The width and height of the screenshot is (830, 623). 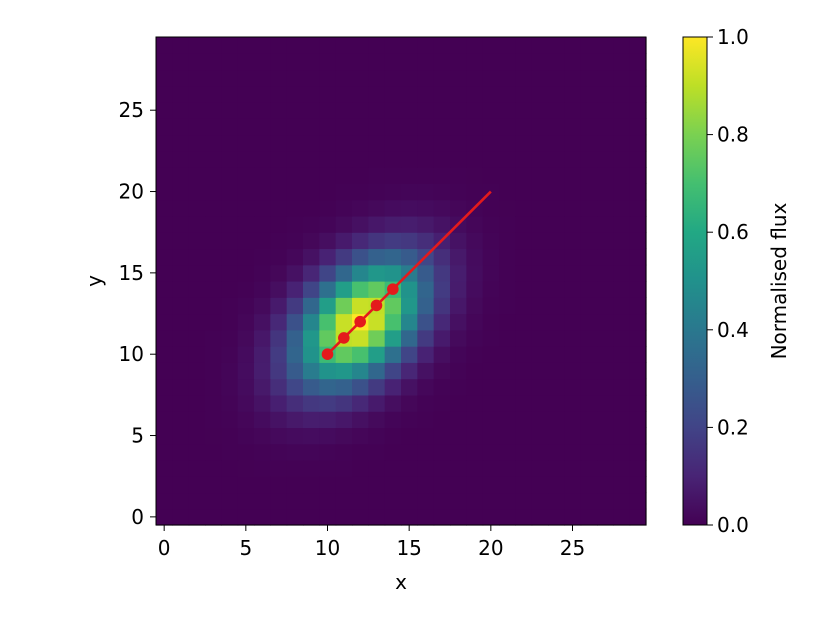 What do you see at coordinates (137, 313) in the screenshot?
I see `y-axis-ticks: 0 5 10 15 20 25` at bounding box center [137, 313].